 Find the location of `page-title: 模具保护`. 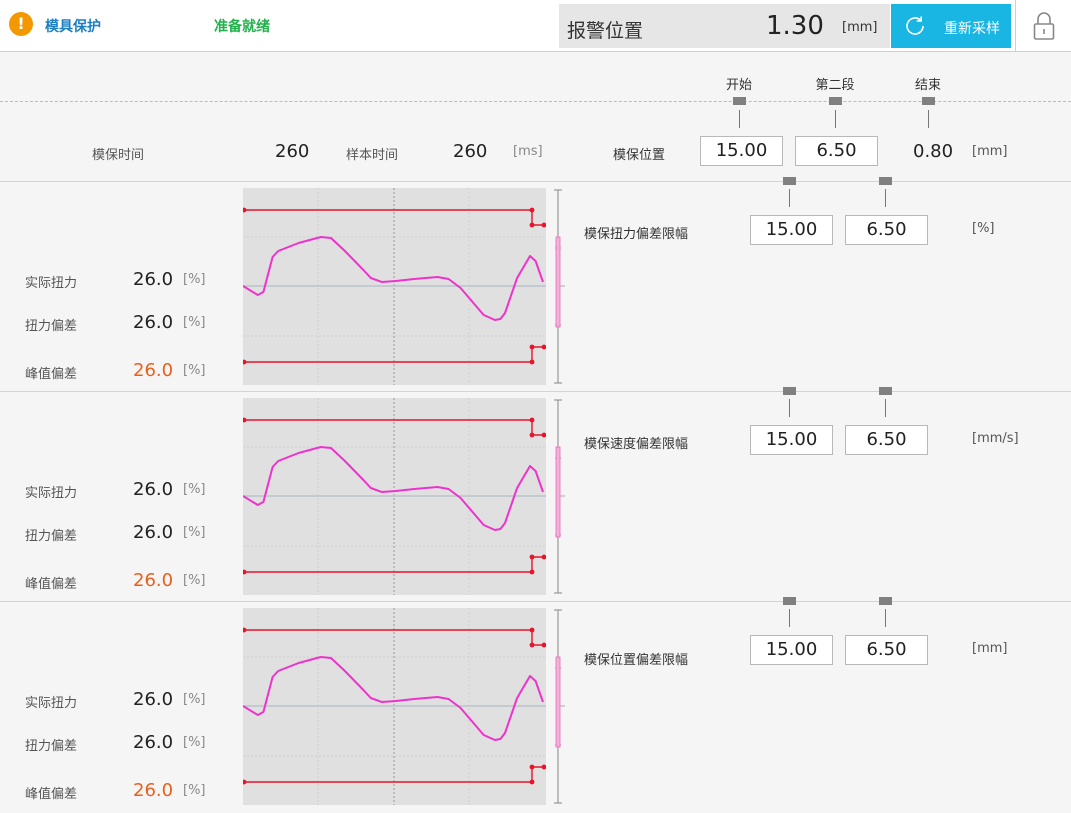

page-title: 模具保护 is located at coordinates (73, 27).